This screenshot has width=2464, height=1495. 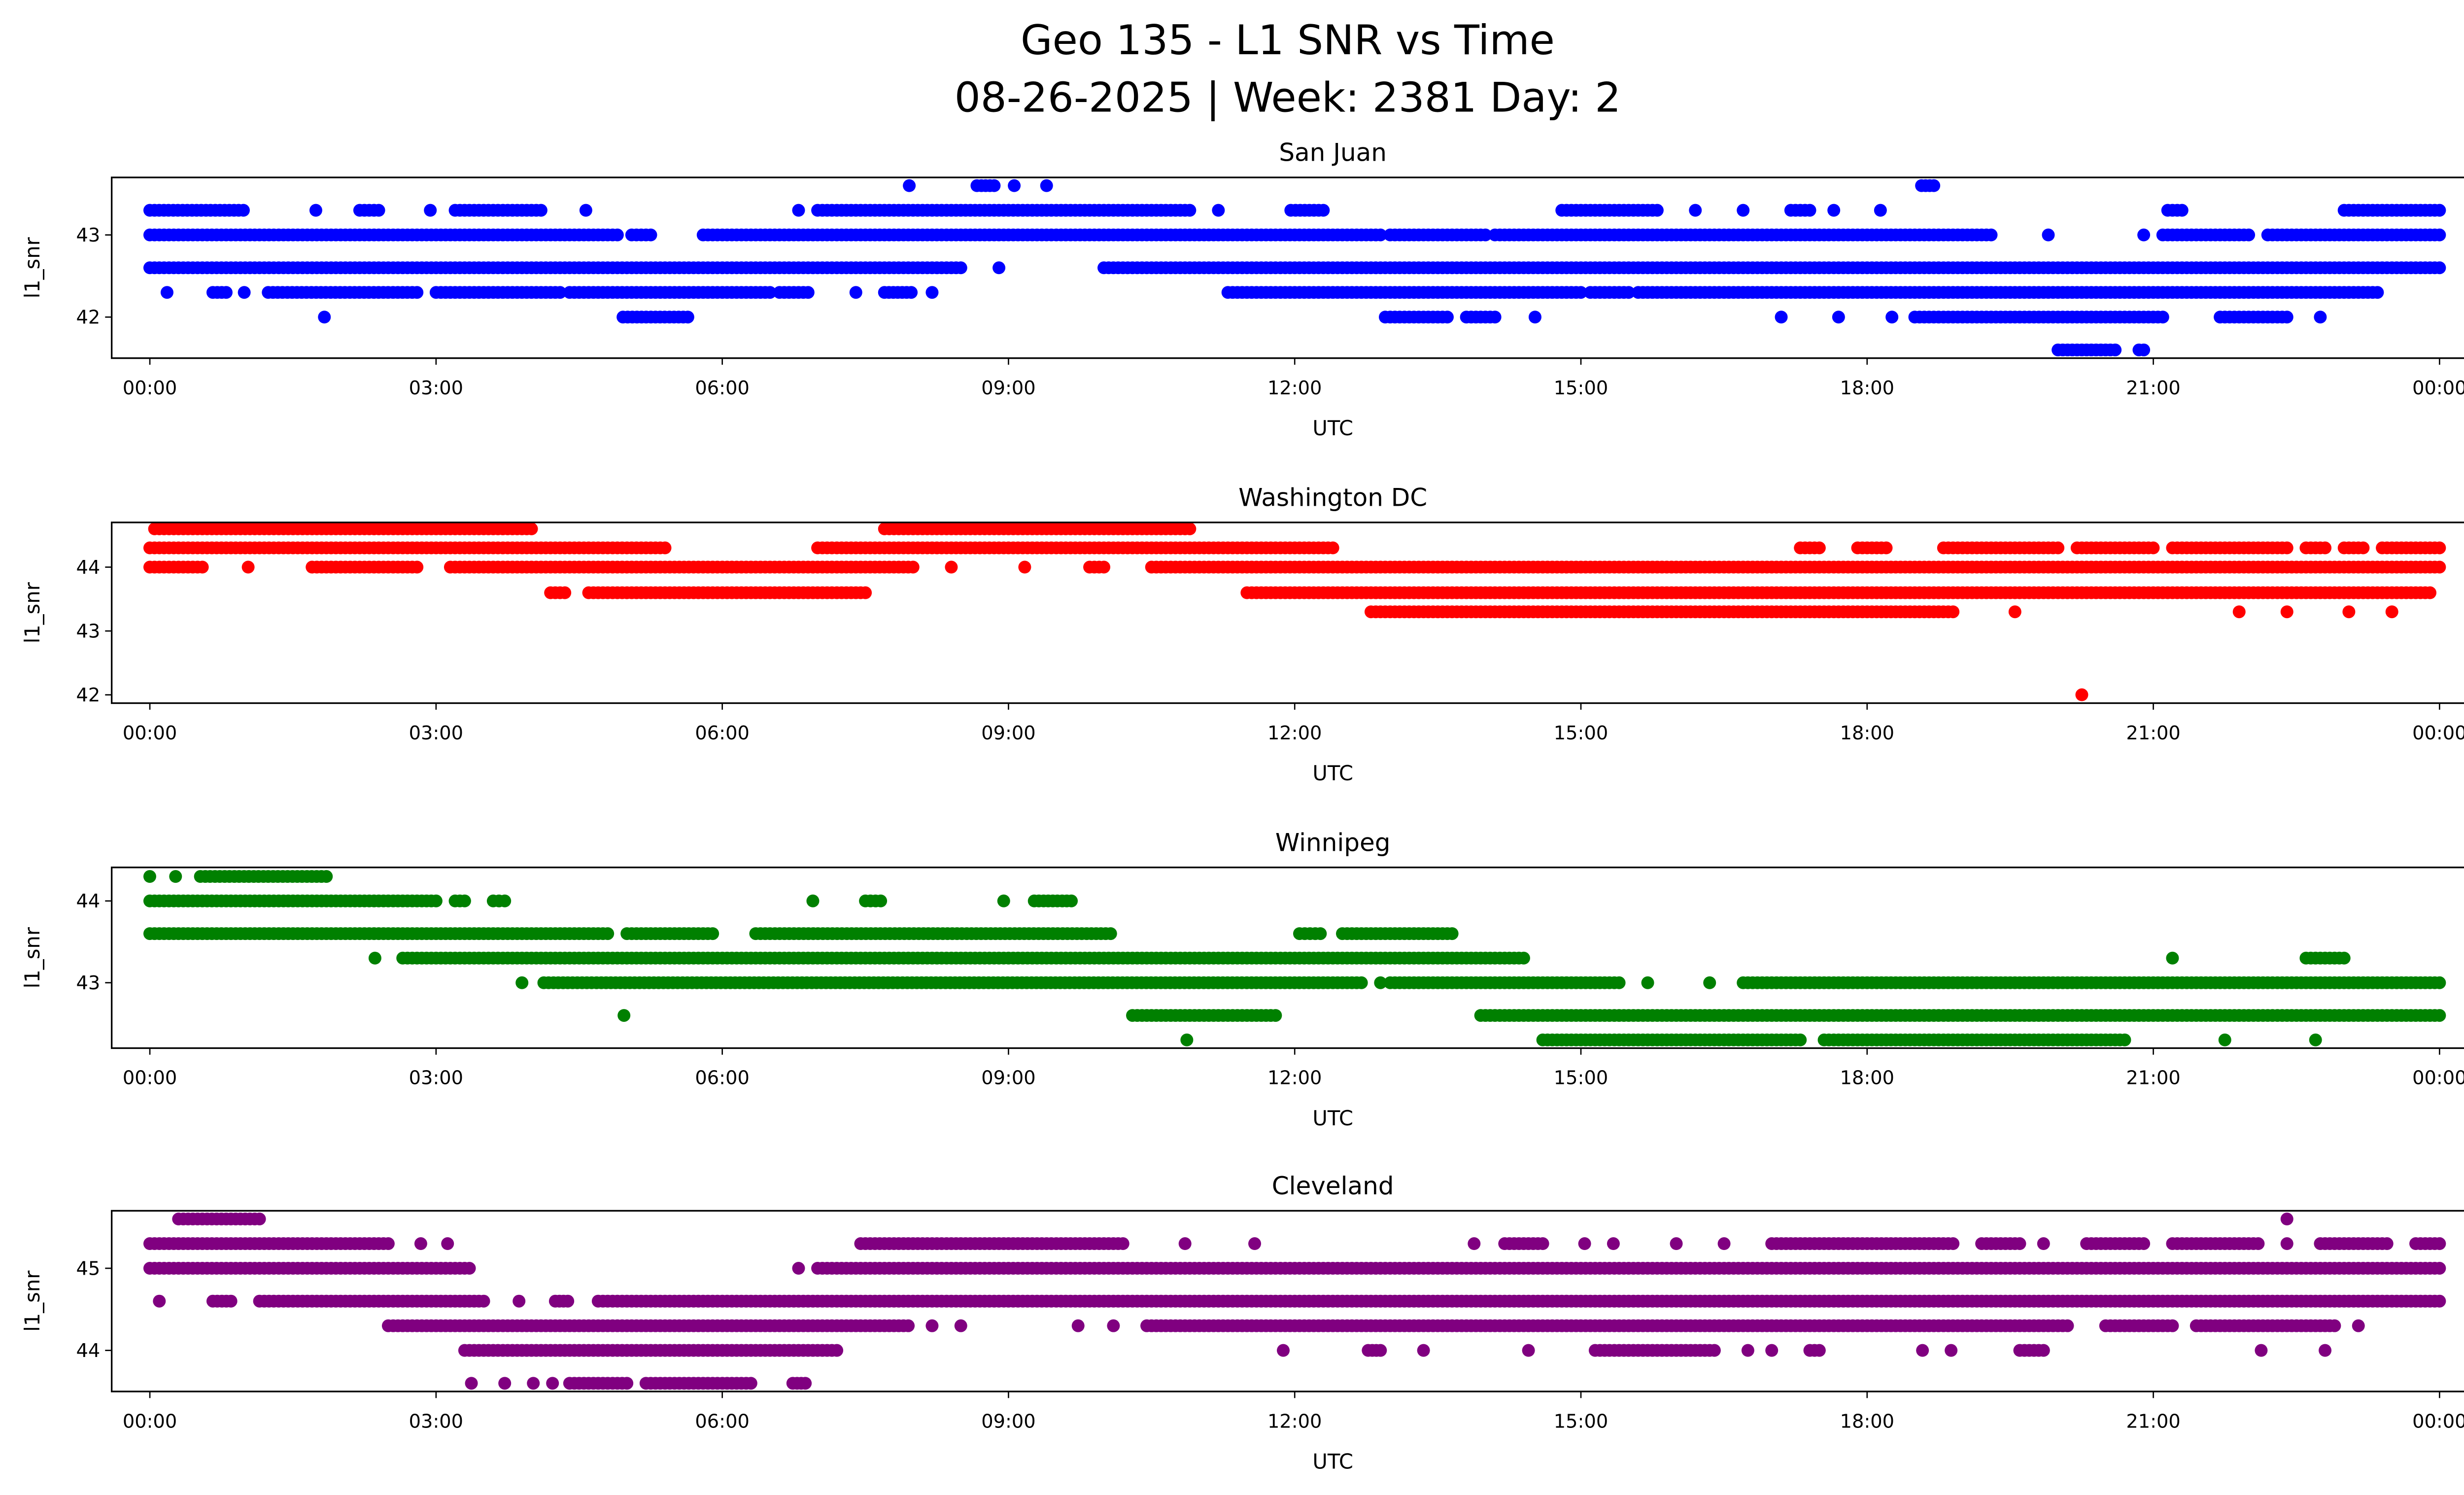 I want to click on y-tick-label: 43, so click(x=88, y=631).